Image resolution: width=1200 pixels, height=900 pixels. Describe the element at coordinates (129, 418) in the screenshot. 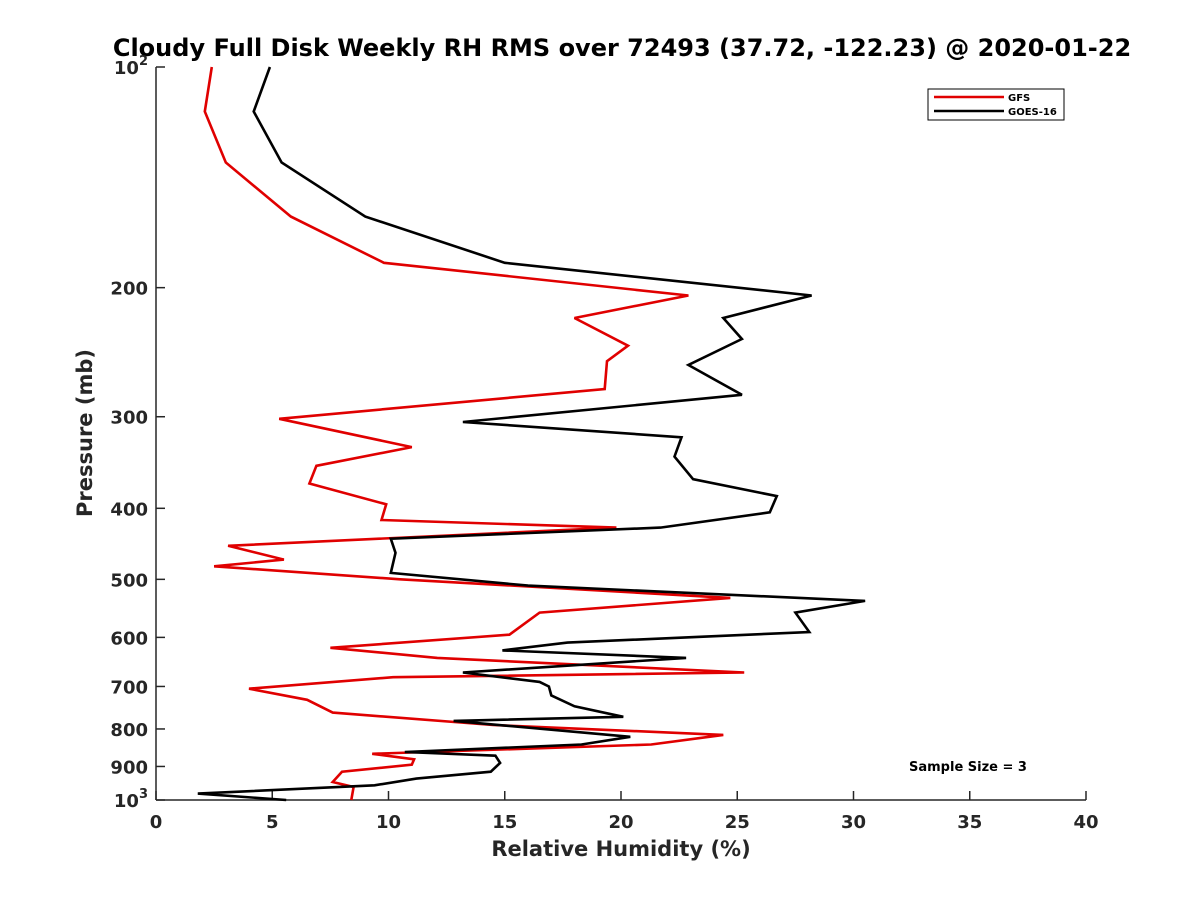

I see `y-tick-label: 300` at that location.